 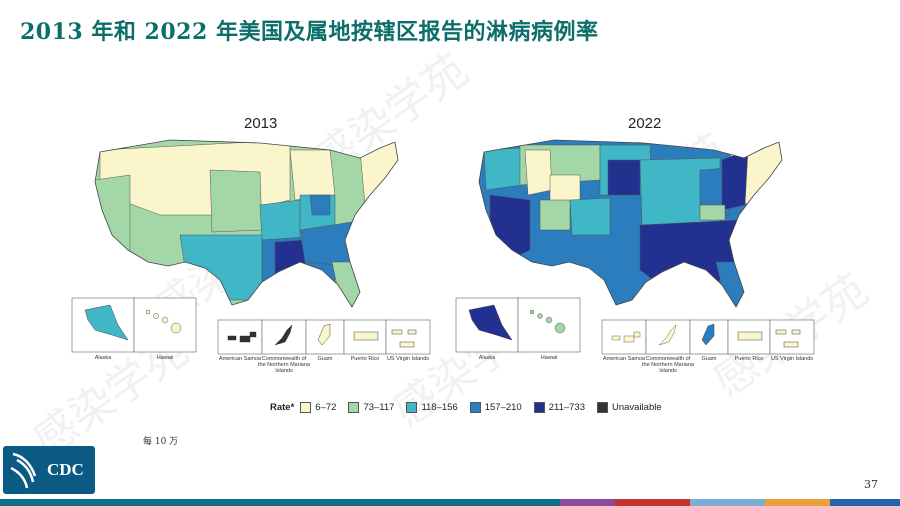 What do you see at coordinates (624, 359) in the screenshot?
I see `inset-label-american-samoa-2022: American Samoa` at bounding box center [624, 359].